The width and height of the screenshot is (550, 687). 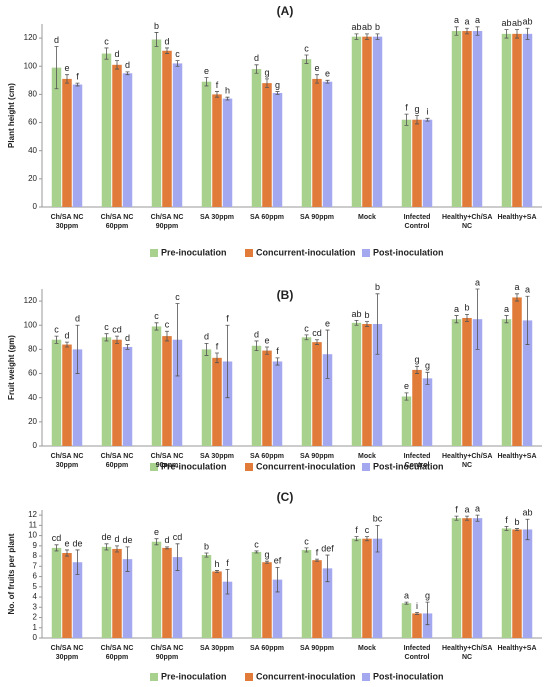 I want to click on y-tick-label: 12, so click(x=32, y=514).